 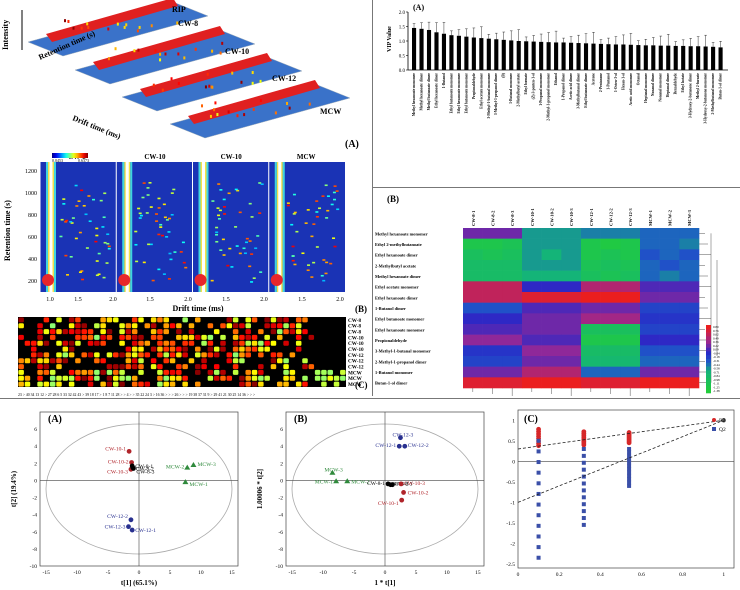 What do you see at coordinates (716, 365) in the screenshot?
I see `colorbar-tick-label: -0.44` at bounding box center [716, 365].